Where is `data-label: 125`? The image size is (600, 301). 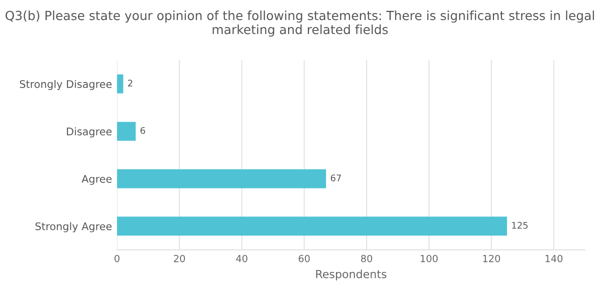
data-label: 125 is located at coordinates (520, 225).